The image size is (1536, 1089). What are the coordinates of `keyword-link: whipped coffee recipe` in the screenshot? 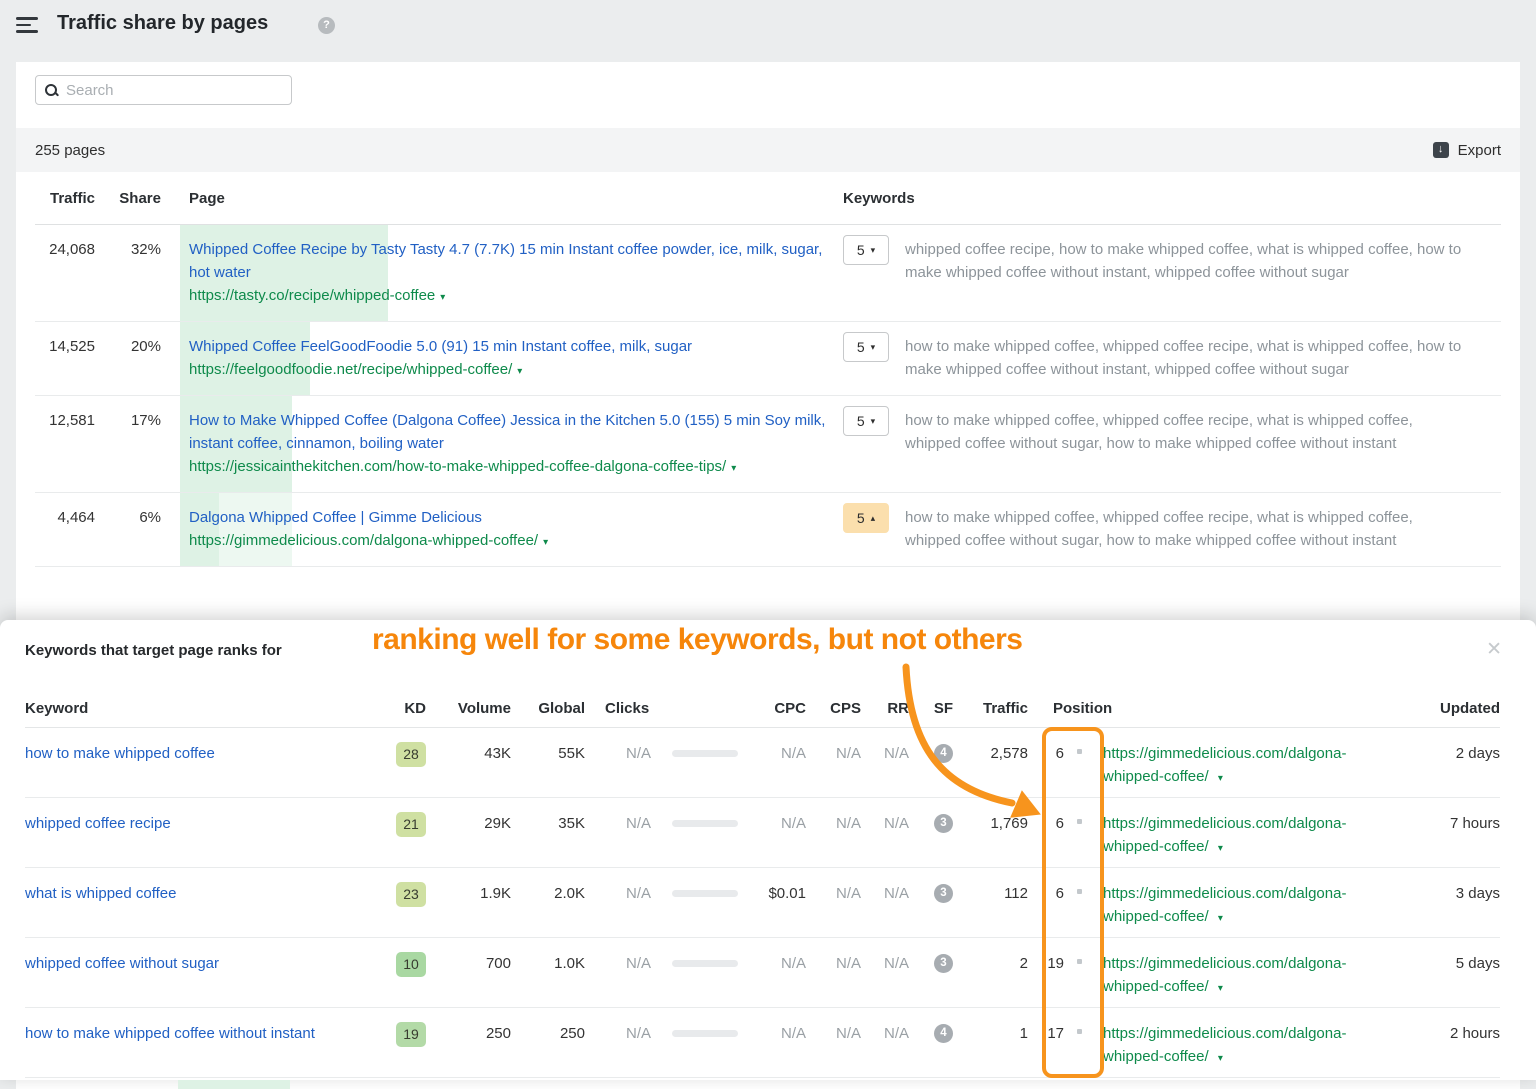 It's located at (98, 823).